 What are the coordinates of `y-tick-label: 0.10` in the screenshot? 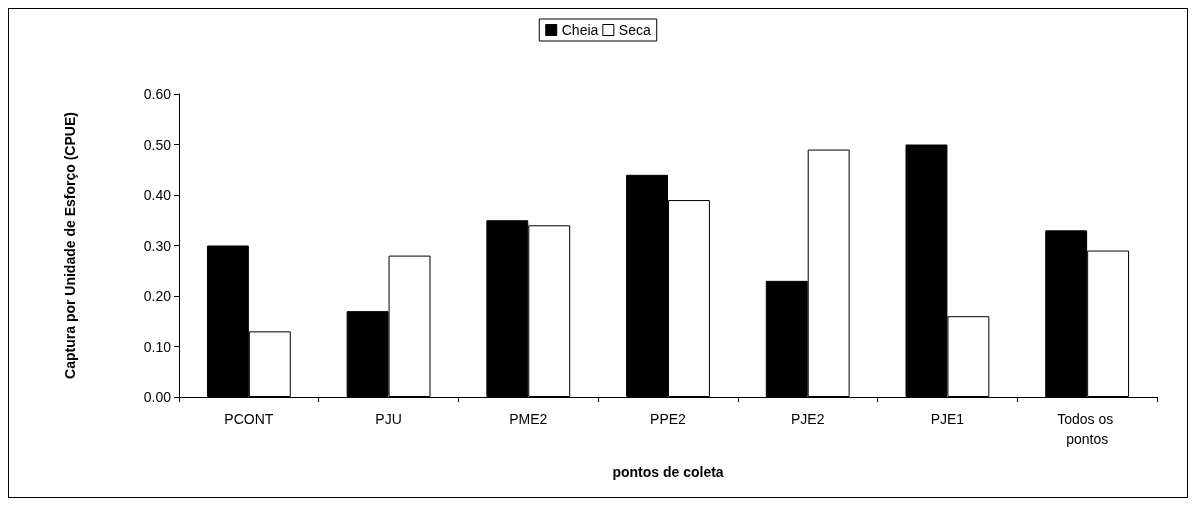 It's located at (157, 346).